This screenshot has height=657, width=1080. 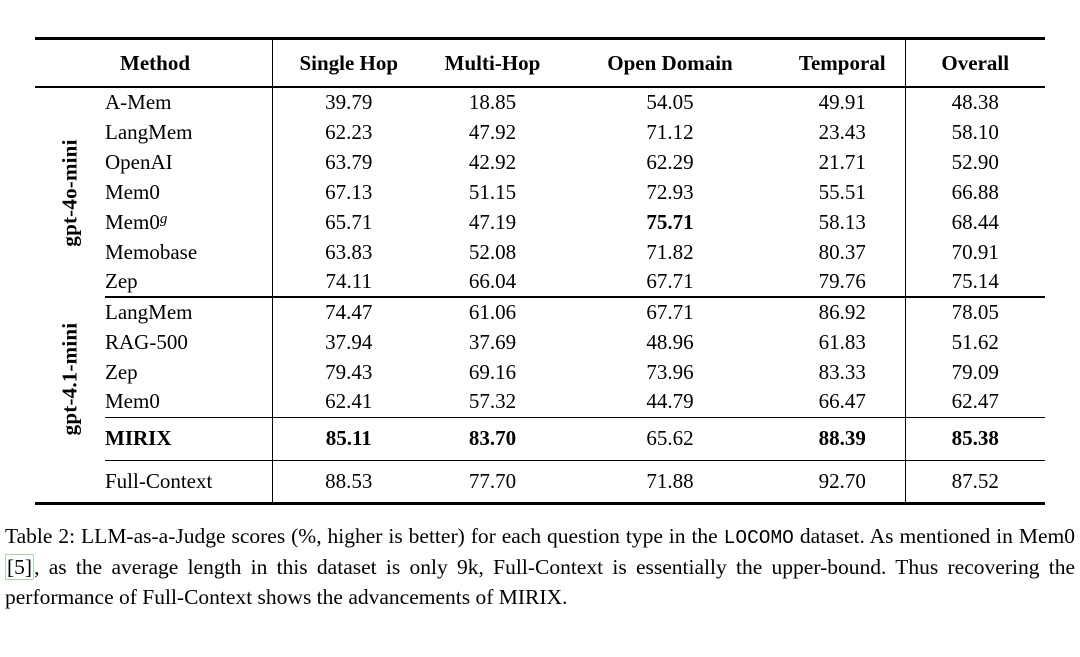 What do you see at coordinates (188, 63) in the screenshot?
I see `column-header-method: Method` at bounding box center [188, 63].